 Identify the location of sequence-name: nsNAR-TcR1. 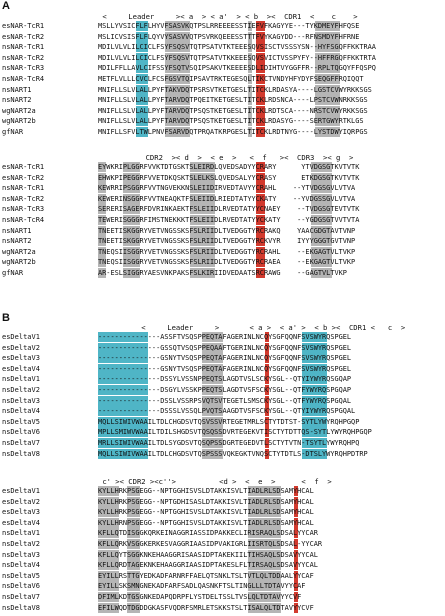
(23, 188).